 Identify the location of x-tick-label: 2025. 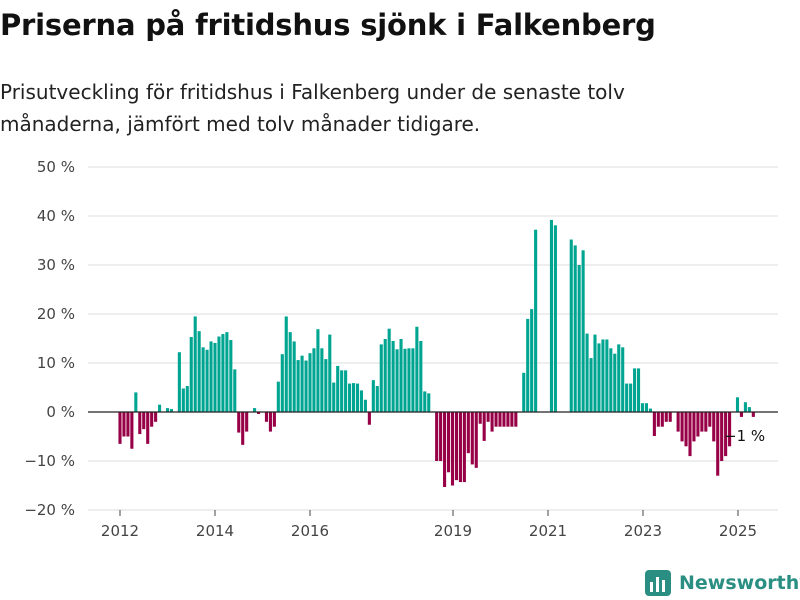
(738, 531).